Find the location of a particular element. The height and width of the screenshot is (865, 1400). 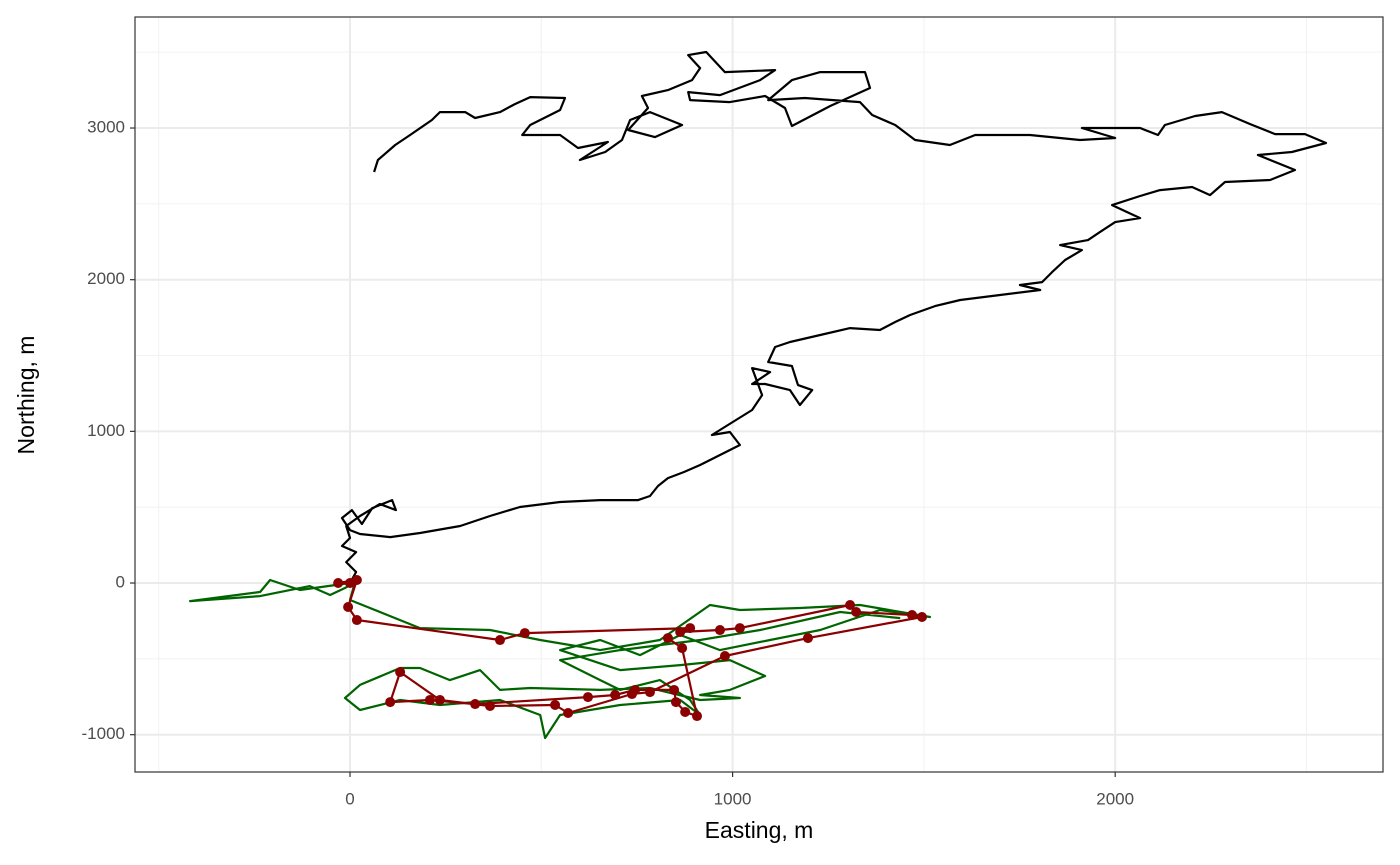

x-tick-label: 1000 is located at coordinates (733, 798).